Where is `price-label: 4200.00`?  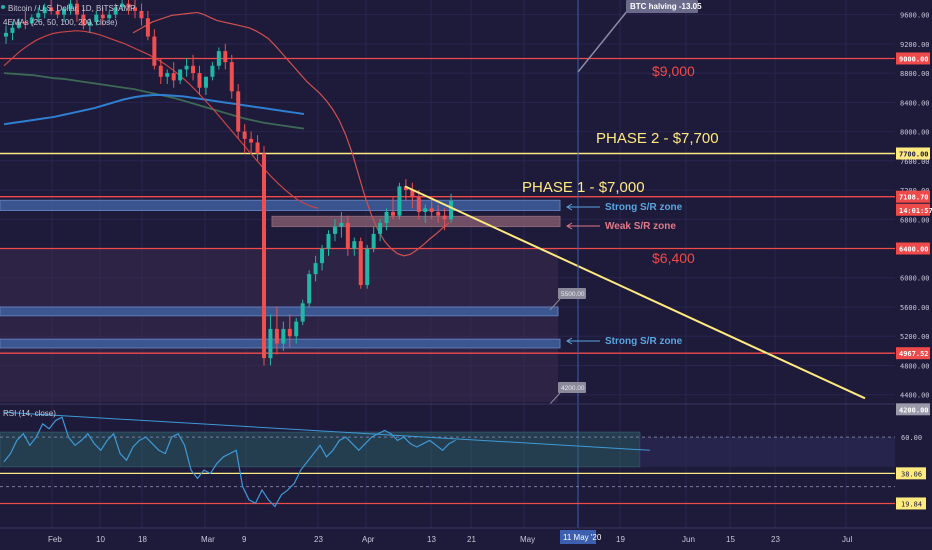
price-label: 4200.00 is located at coordinates (914, 410).